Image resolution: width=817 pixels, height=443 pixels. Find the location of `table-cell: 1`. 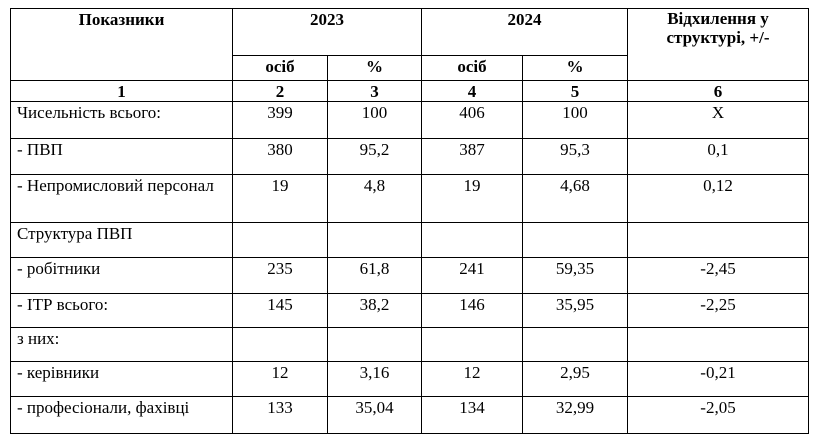

table-cell: 1 is located at coordinates (121, 91).